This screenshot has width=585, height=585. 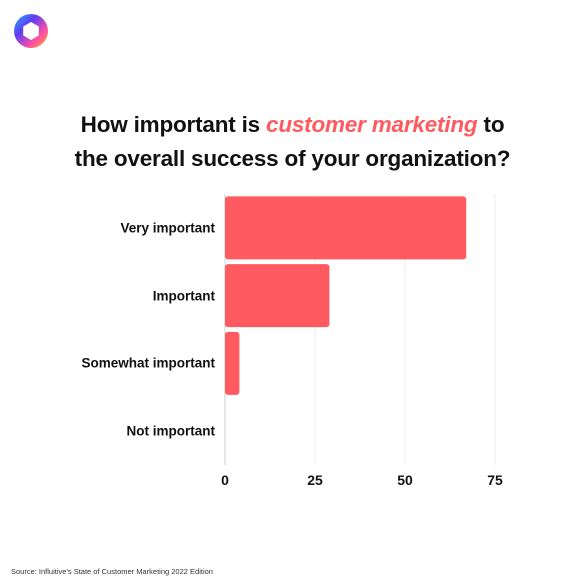 I want to click on title-text-after: to, so click(x=491, y=124).